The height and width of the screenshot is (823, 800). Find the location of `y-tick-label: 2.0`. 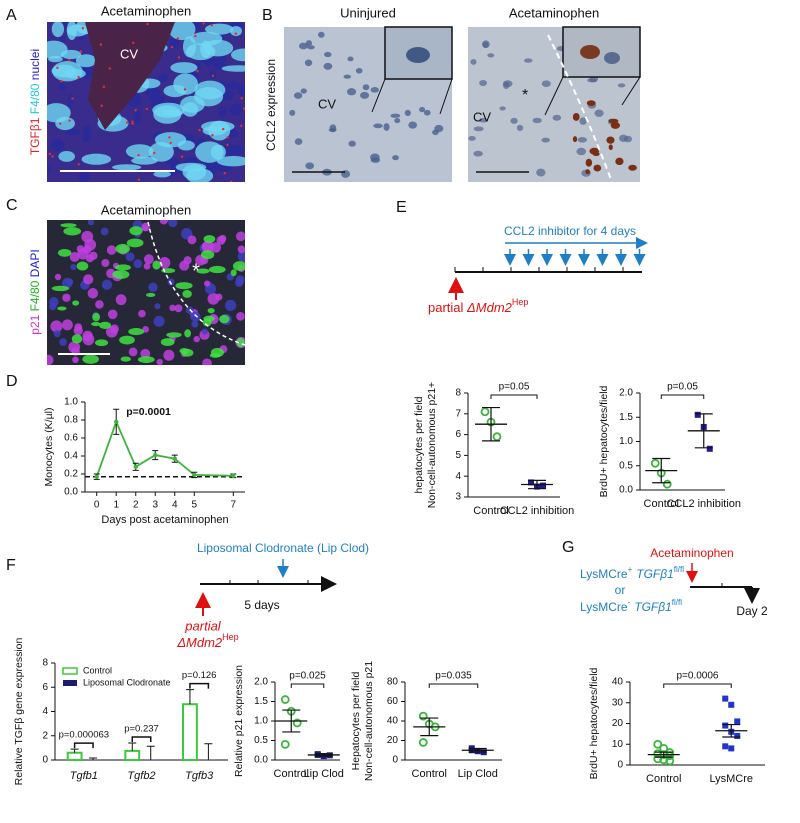

y-tick-label: 2.0 is located at coordinates (261, 682).